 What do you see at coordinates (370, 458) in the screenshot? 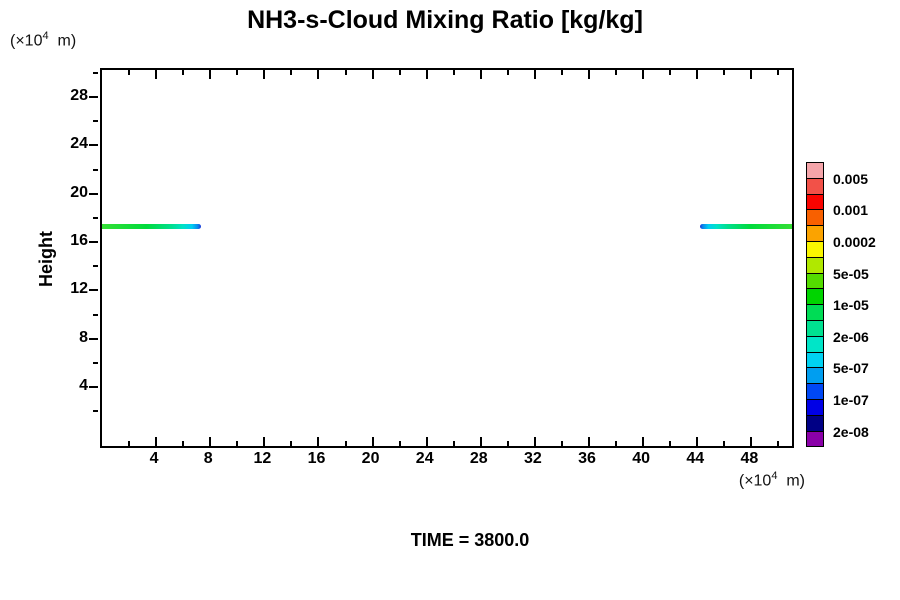
I see `x-tick-label: 20` at bounding box center [370, 458].